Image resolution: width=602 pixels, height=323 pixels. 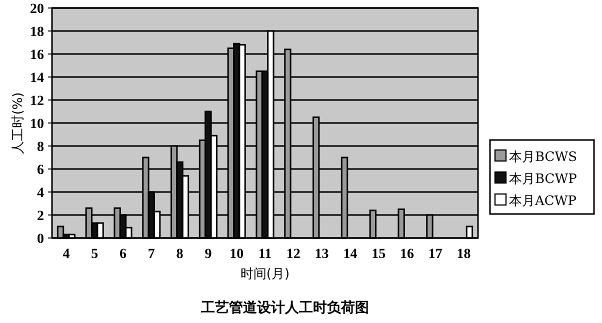 What do you see at coordinates (40, 239) in the screenshot?
I see `y-tick-label: 0` at bounding box center [40, 239].